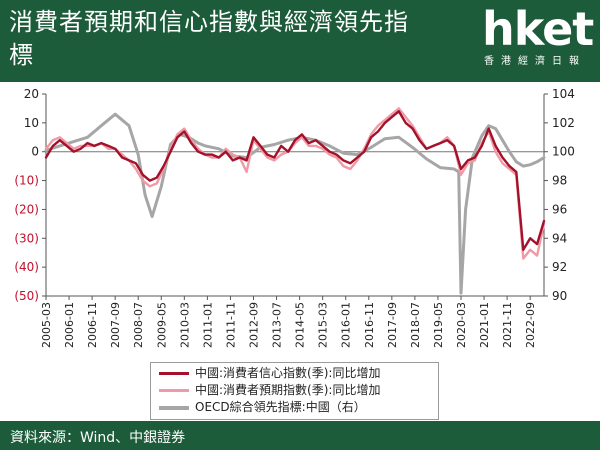 Image resolution: width=600 pixels, height=450 pixels. What do you see at coordinates (46, 325) in the screenshot?
I see `x-tick-label: 2005-03` at bounding box center [46, 325].